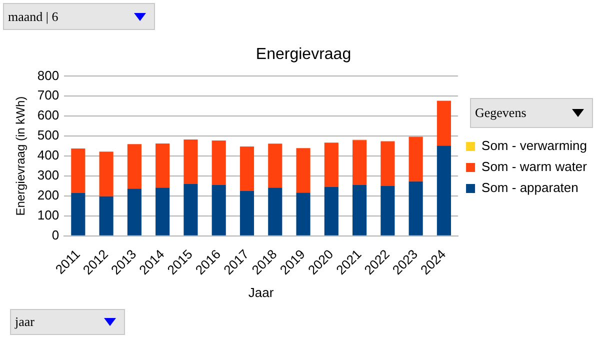 Image resolution: width=605 pixels, height=340 pixels. Describe the element at coordinates (48, 75) in the screenshot. I see `y-tick-label: 800` at that location.